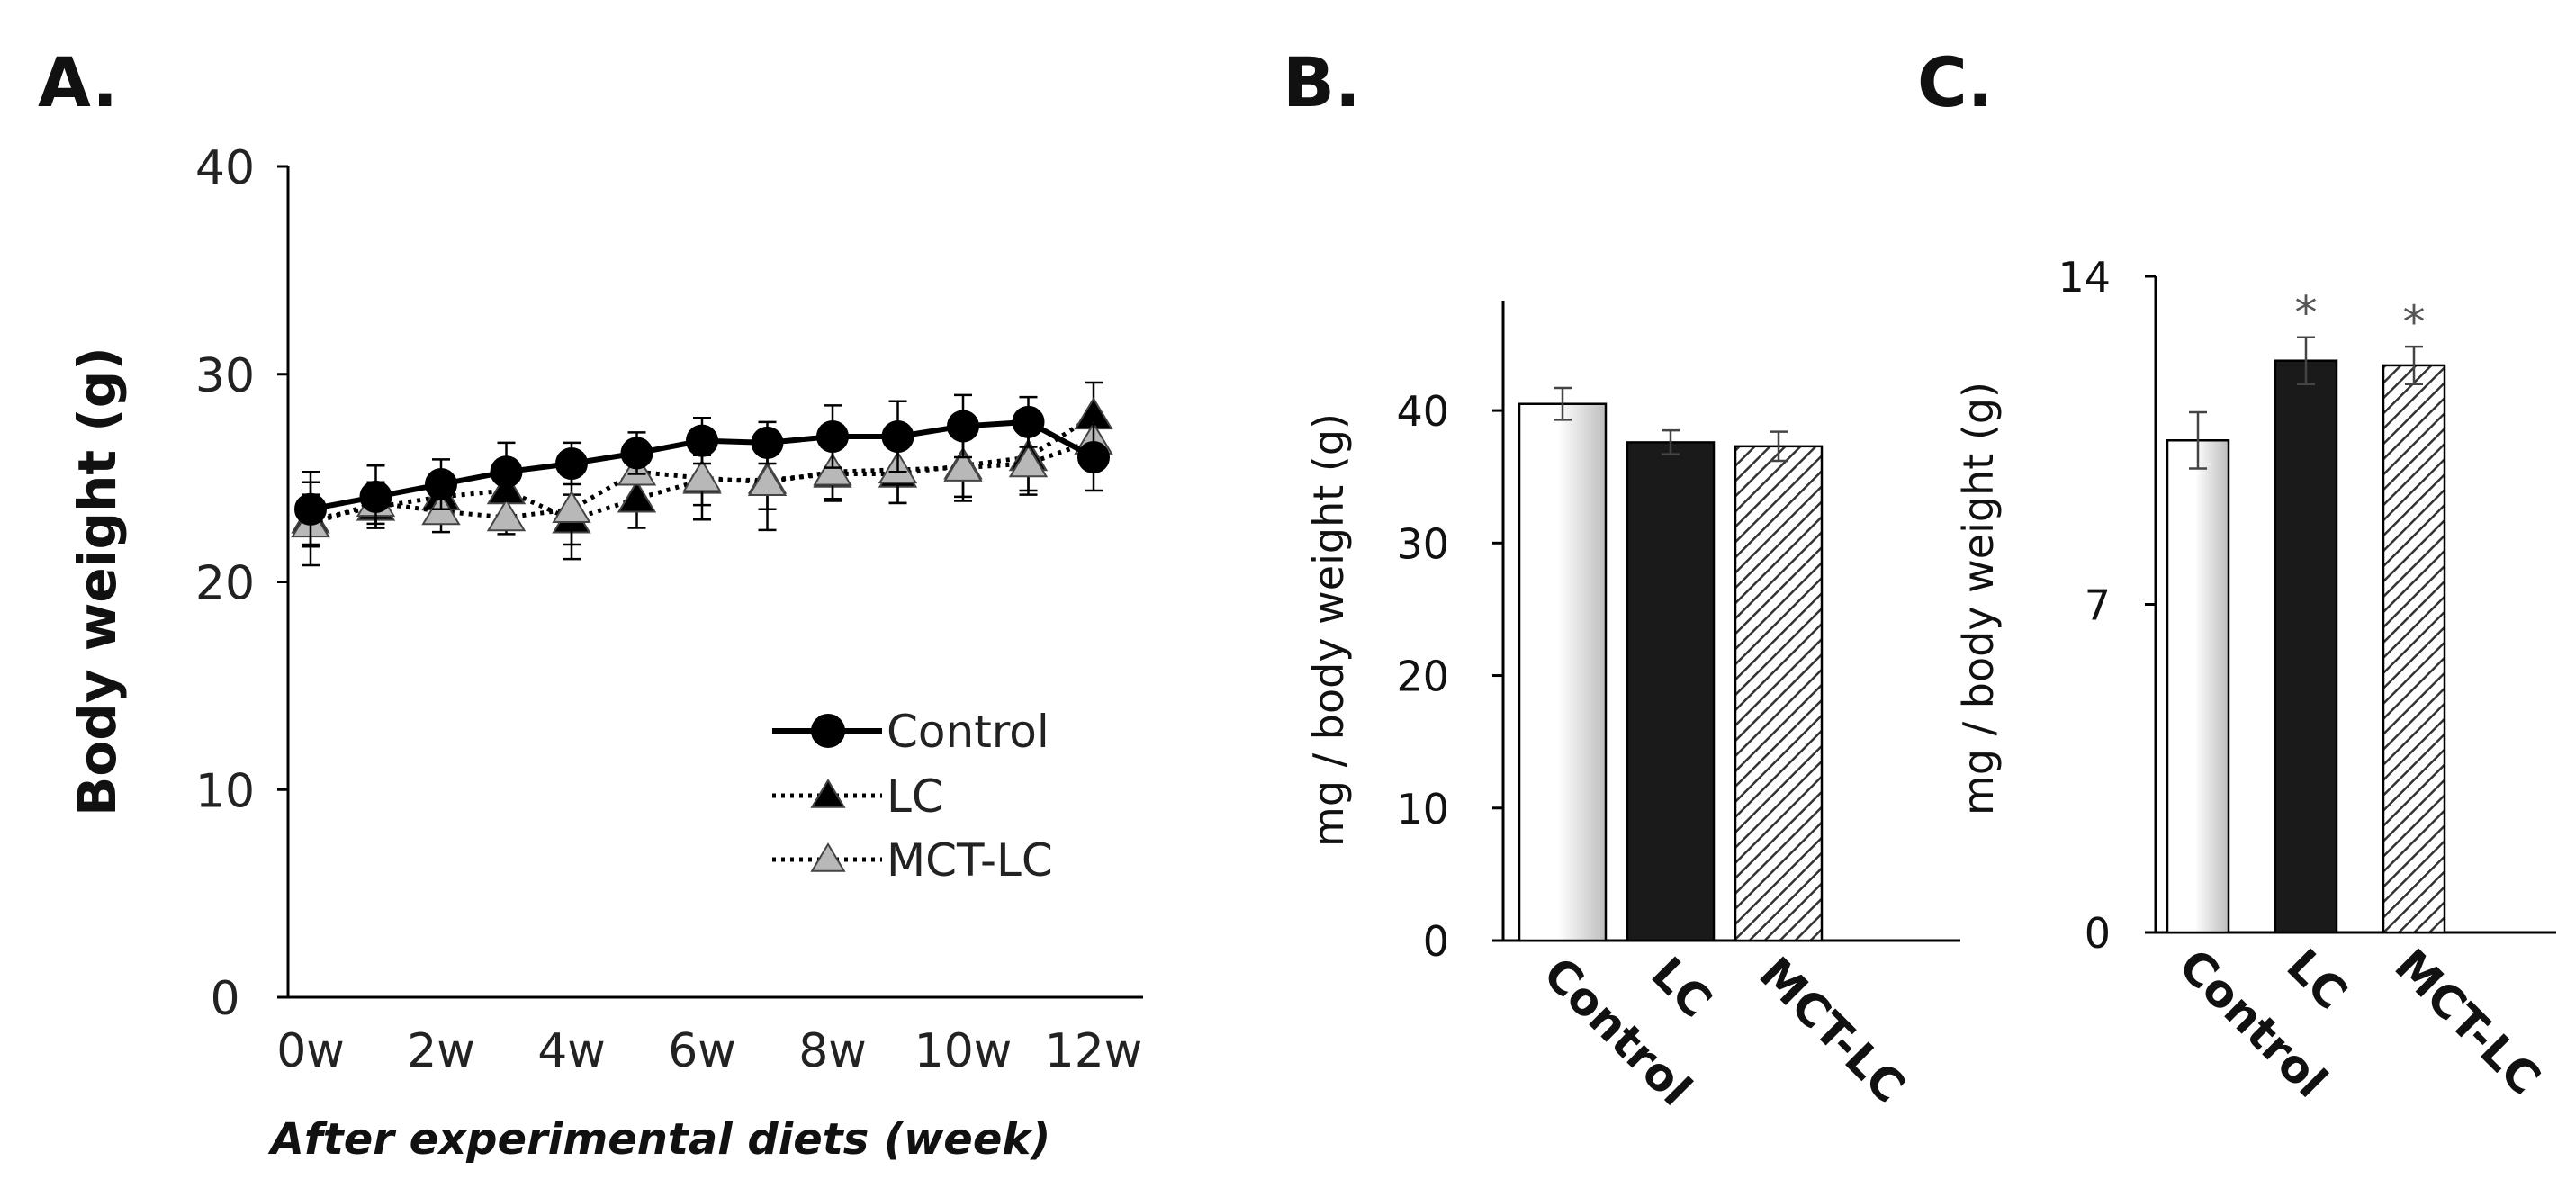 Image resolution: width=2576 pixels, height=1188 pixels. Describe the element at coordinates (1328, 630) in the screenshot. I see `panel-b-y-label: mg / body weight (g)` at that location.